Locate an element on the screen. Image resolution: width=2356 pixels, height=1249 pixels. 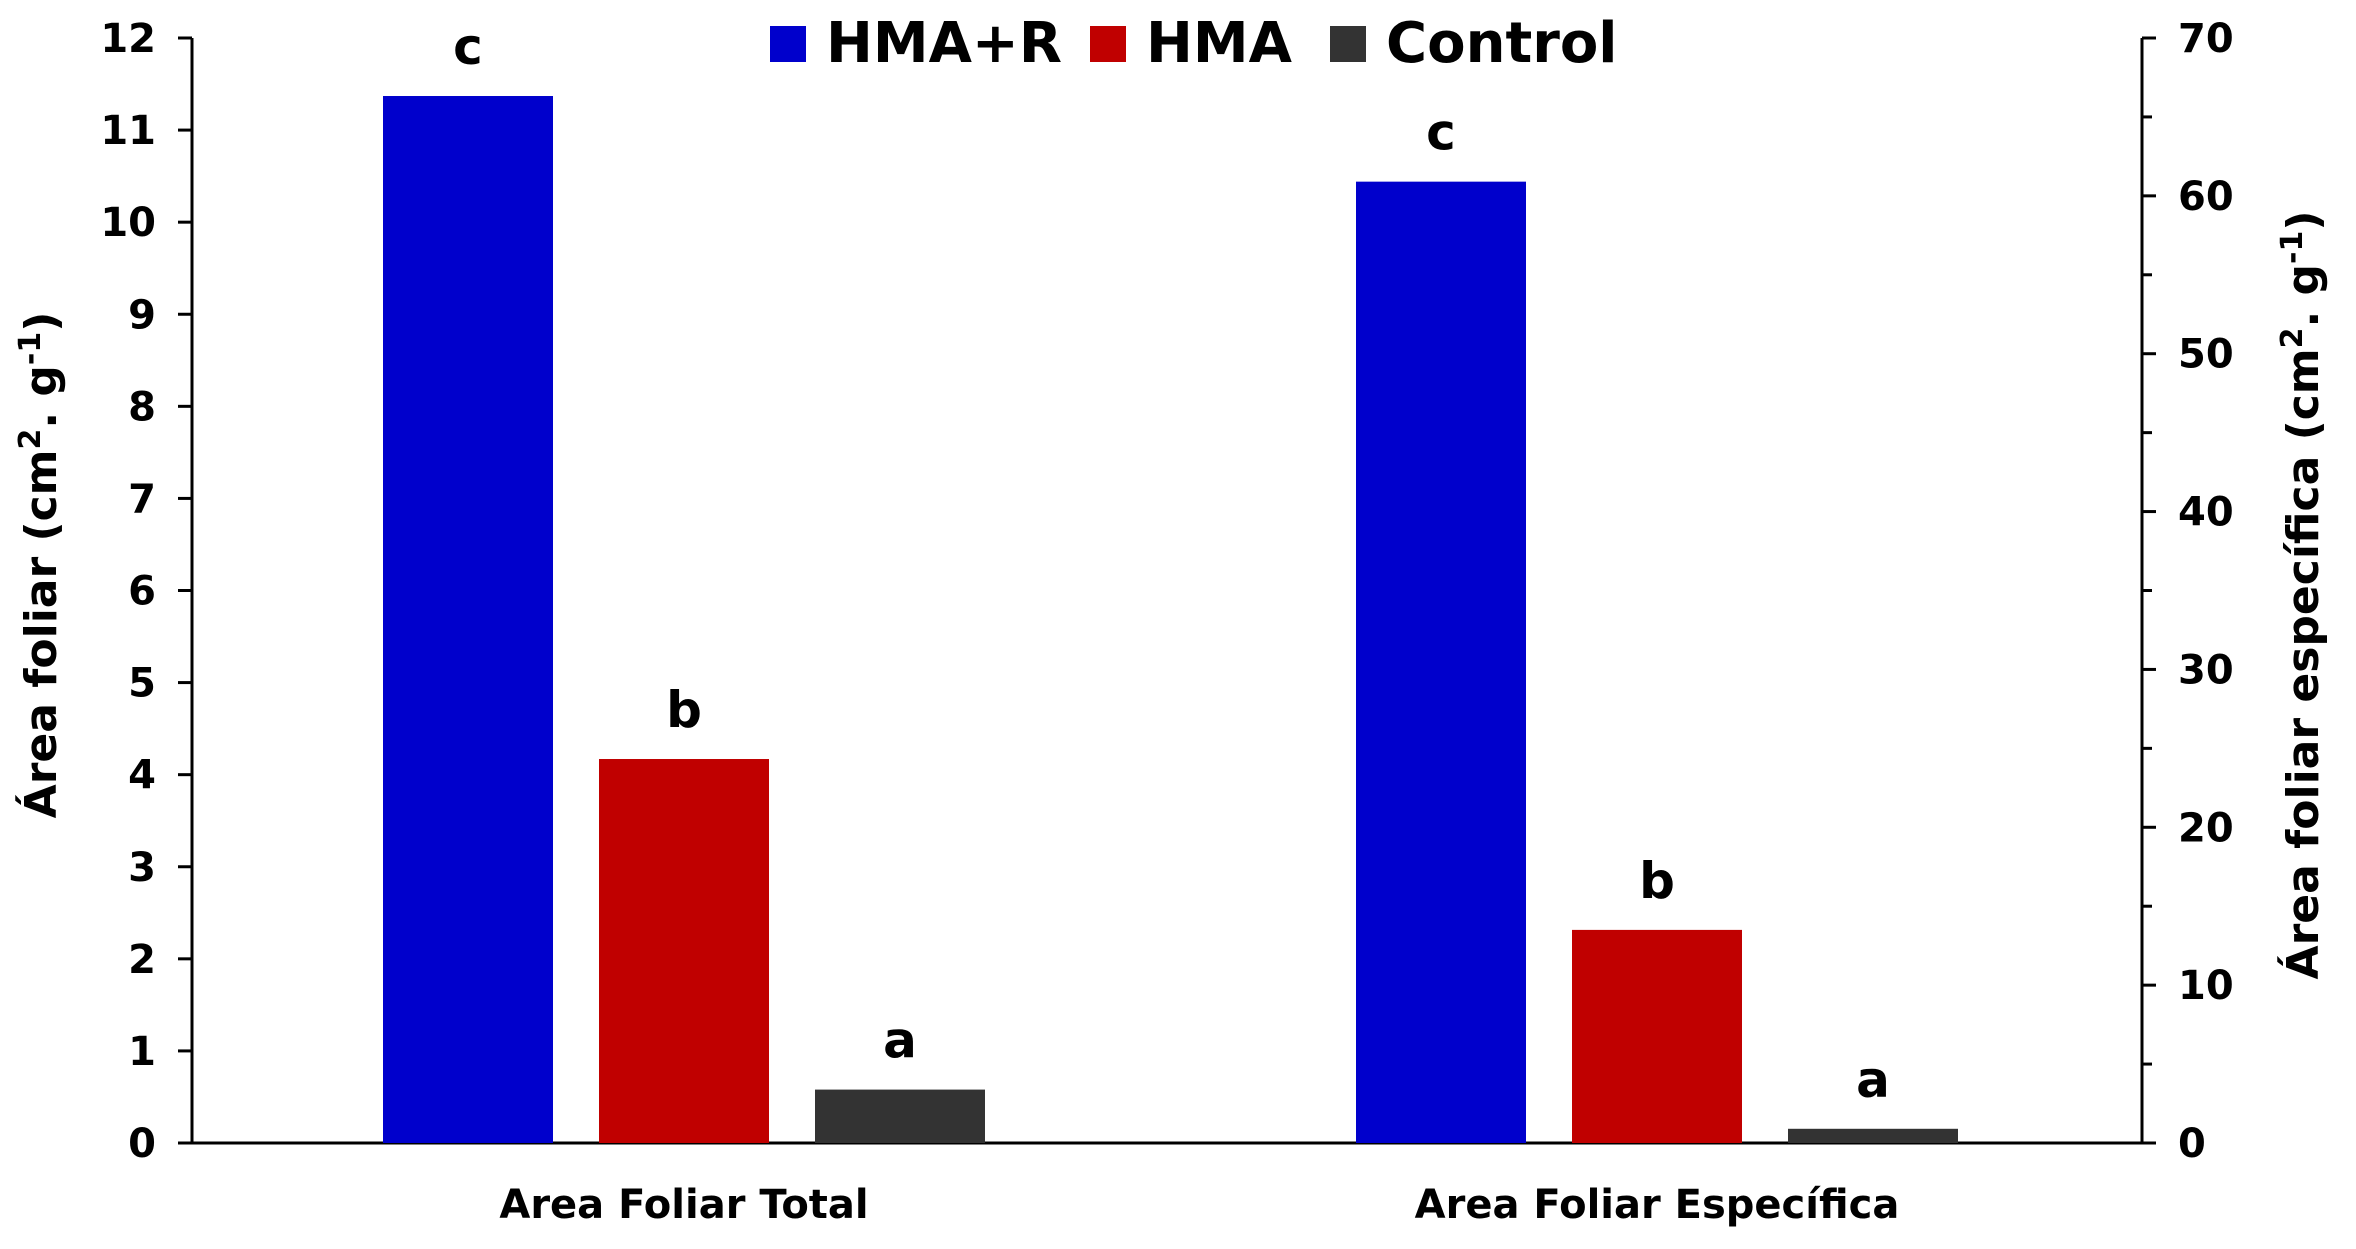
y-left-tick-label: 12 is located at coordinates (128, 39).